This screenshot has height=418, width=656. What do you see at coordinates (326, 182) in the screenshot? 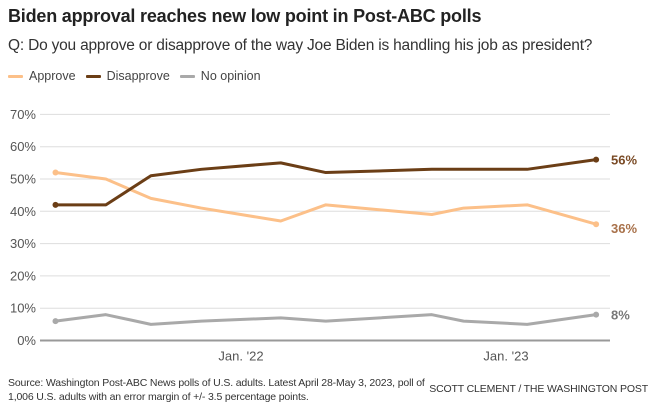
I see `series-line-disapprove` at bounding box center [326, 182].